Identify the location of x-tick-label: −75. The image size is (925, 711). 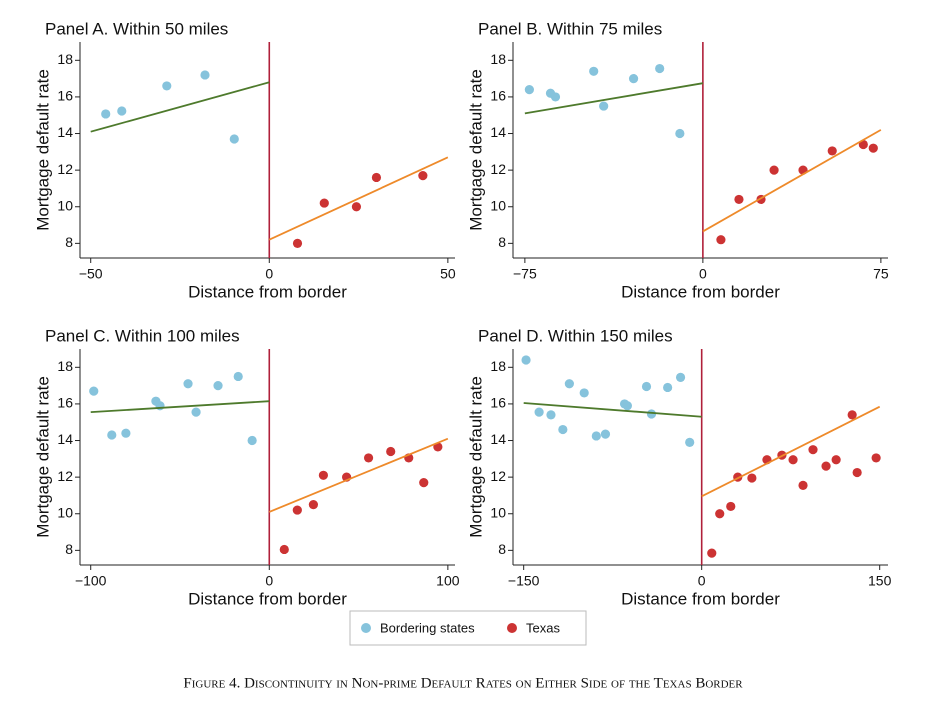
(525, 274).